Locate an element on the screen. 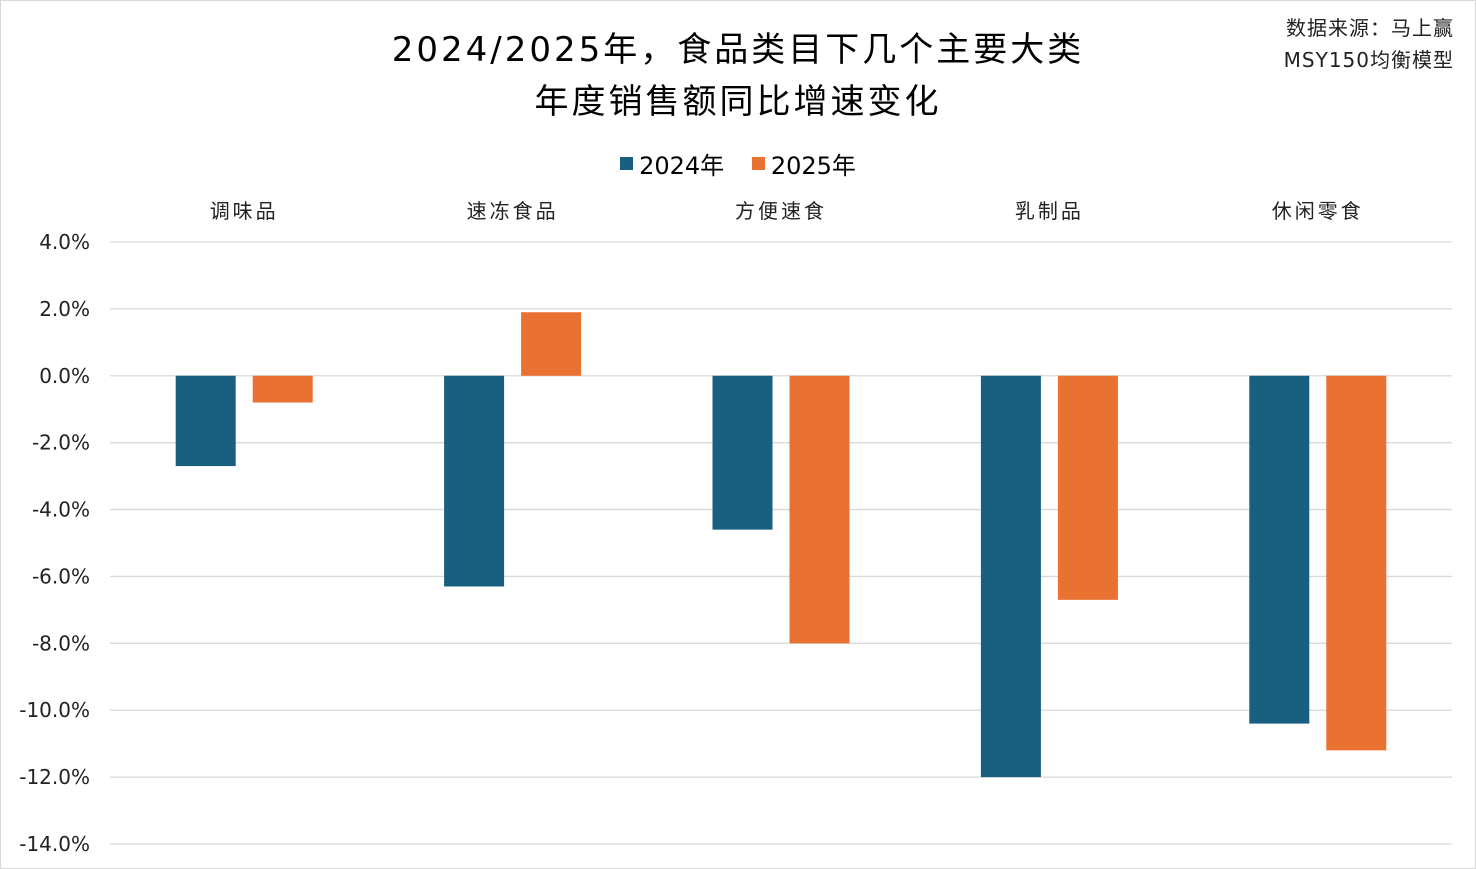 The width and height of the screenshot is (1476, 869). category-label: 休闲零食 is located at coordinates (1318, 211).